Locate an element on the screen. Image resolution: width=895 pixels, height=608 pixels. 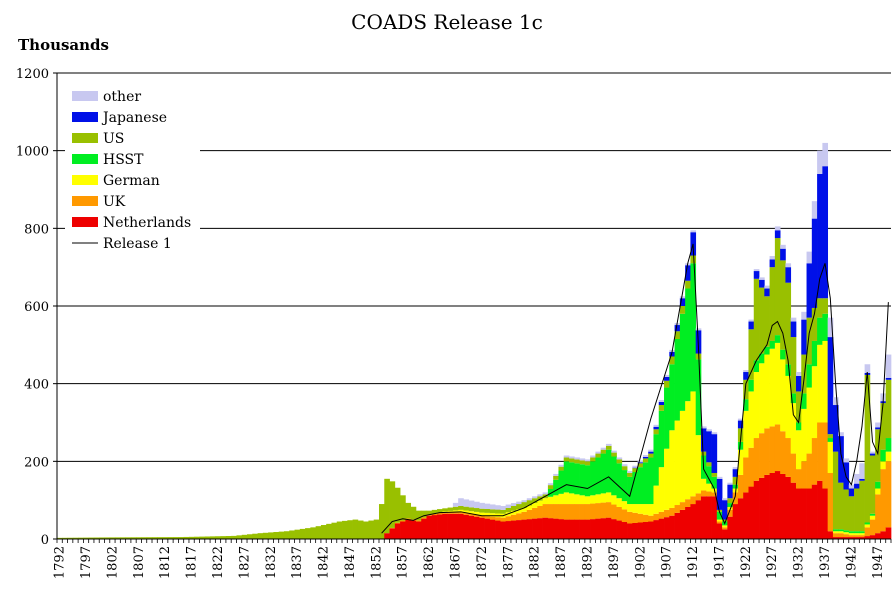
legend-label-uk: UK is located at coordinates (114, 202).